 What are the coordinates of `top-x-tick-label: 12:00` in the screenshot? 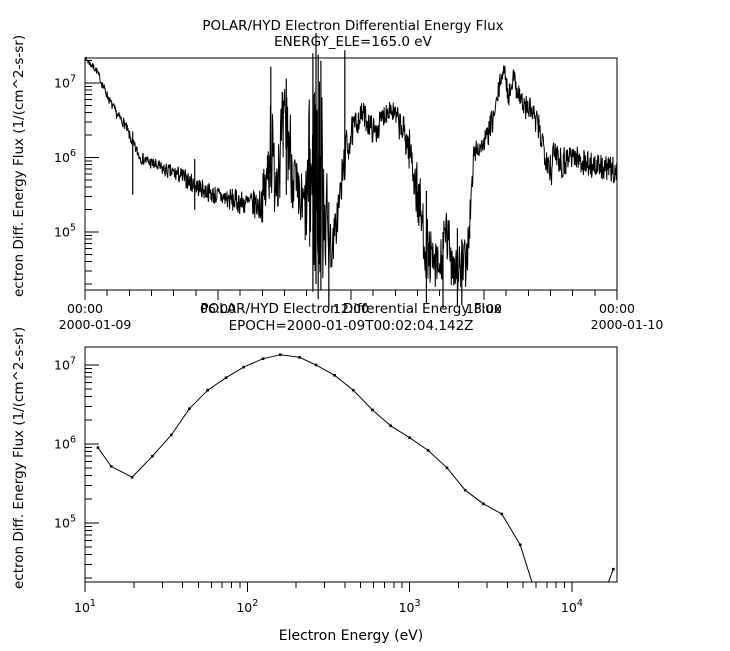 It's located at (351, 308).